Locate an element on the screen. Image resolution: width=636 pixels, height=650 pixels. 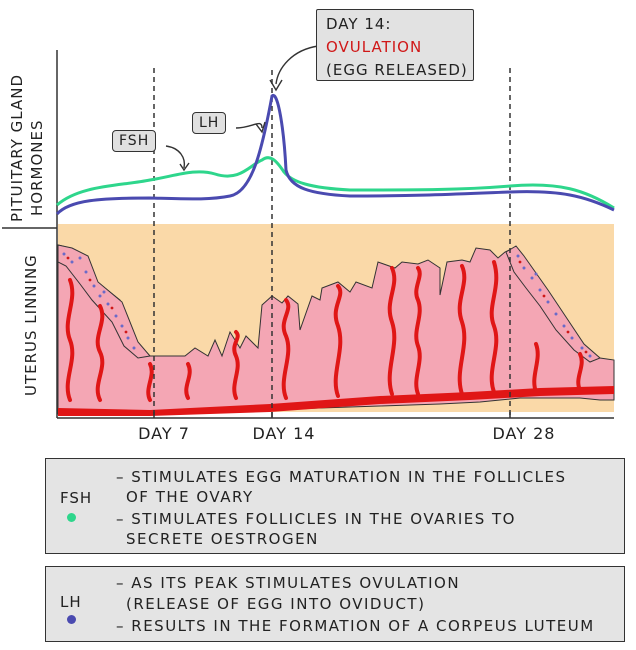
ovulation-callout: DAY 14: OVULATION (EGG RELEASED) is located at coordinates (395, 45).